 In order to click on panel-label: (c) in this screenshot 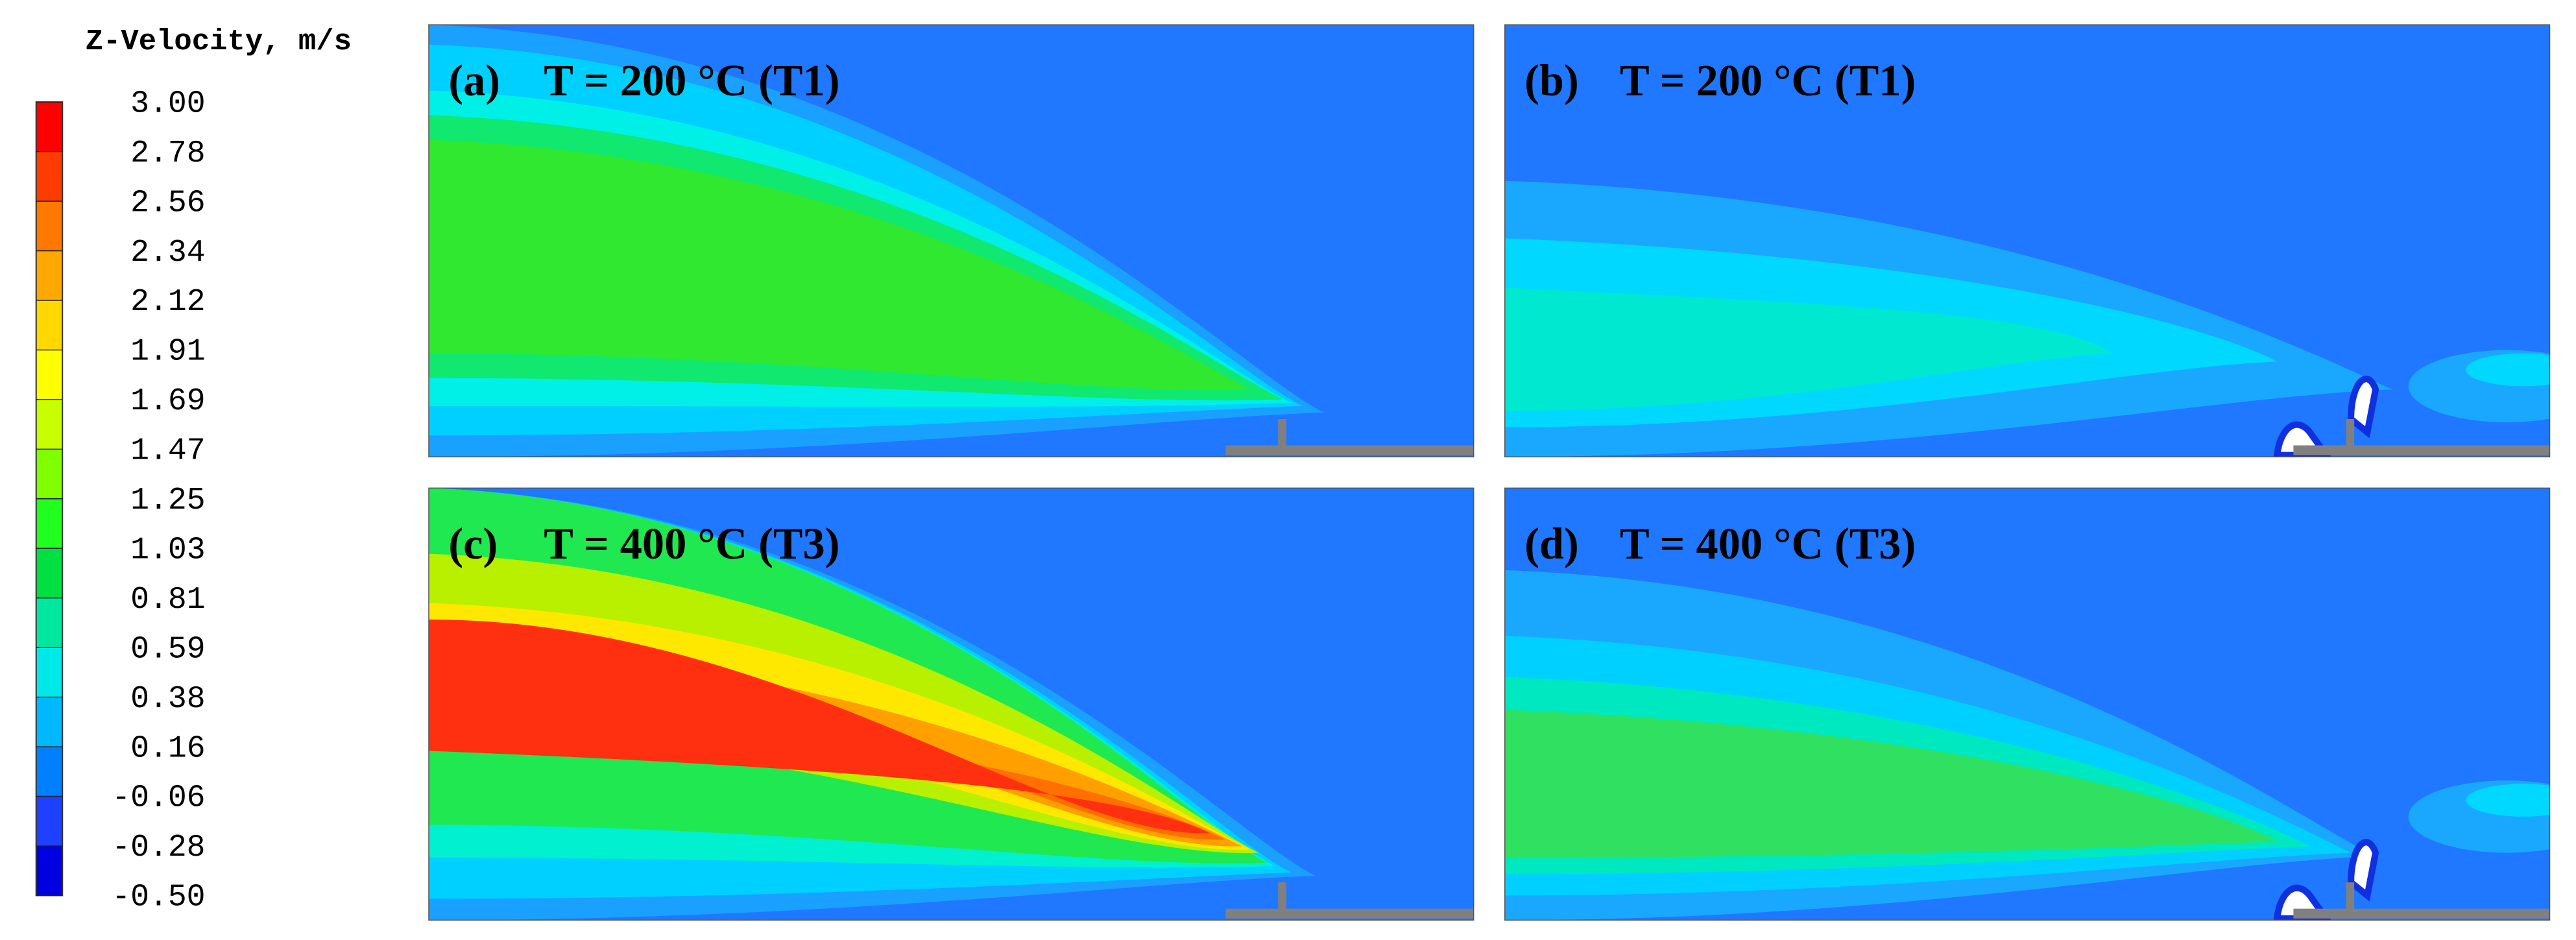, I will do `click(473, 543)`.